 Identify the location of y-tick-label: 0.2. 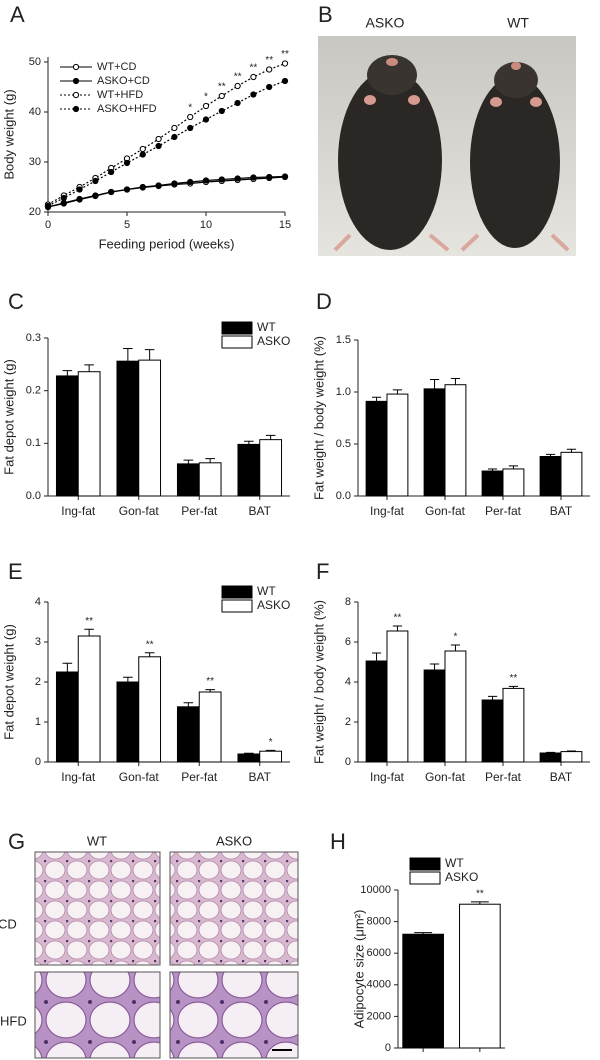
(33, 391).